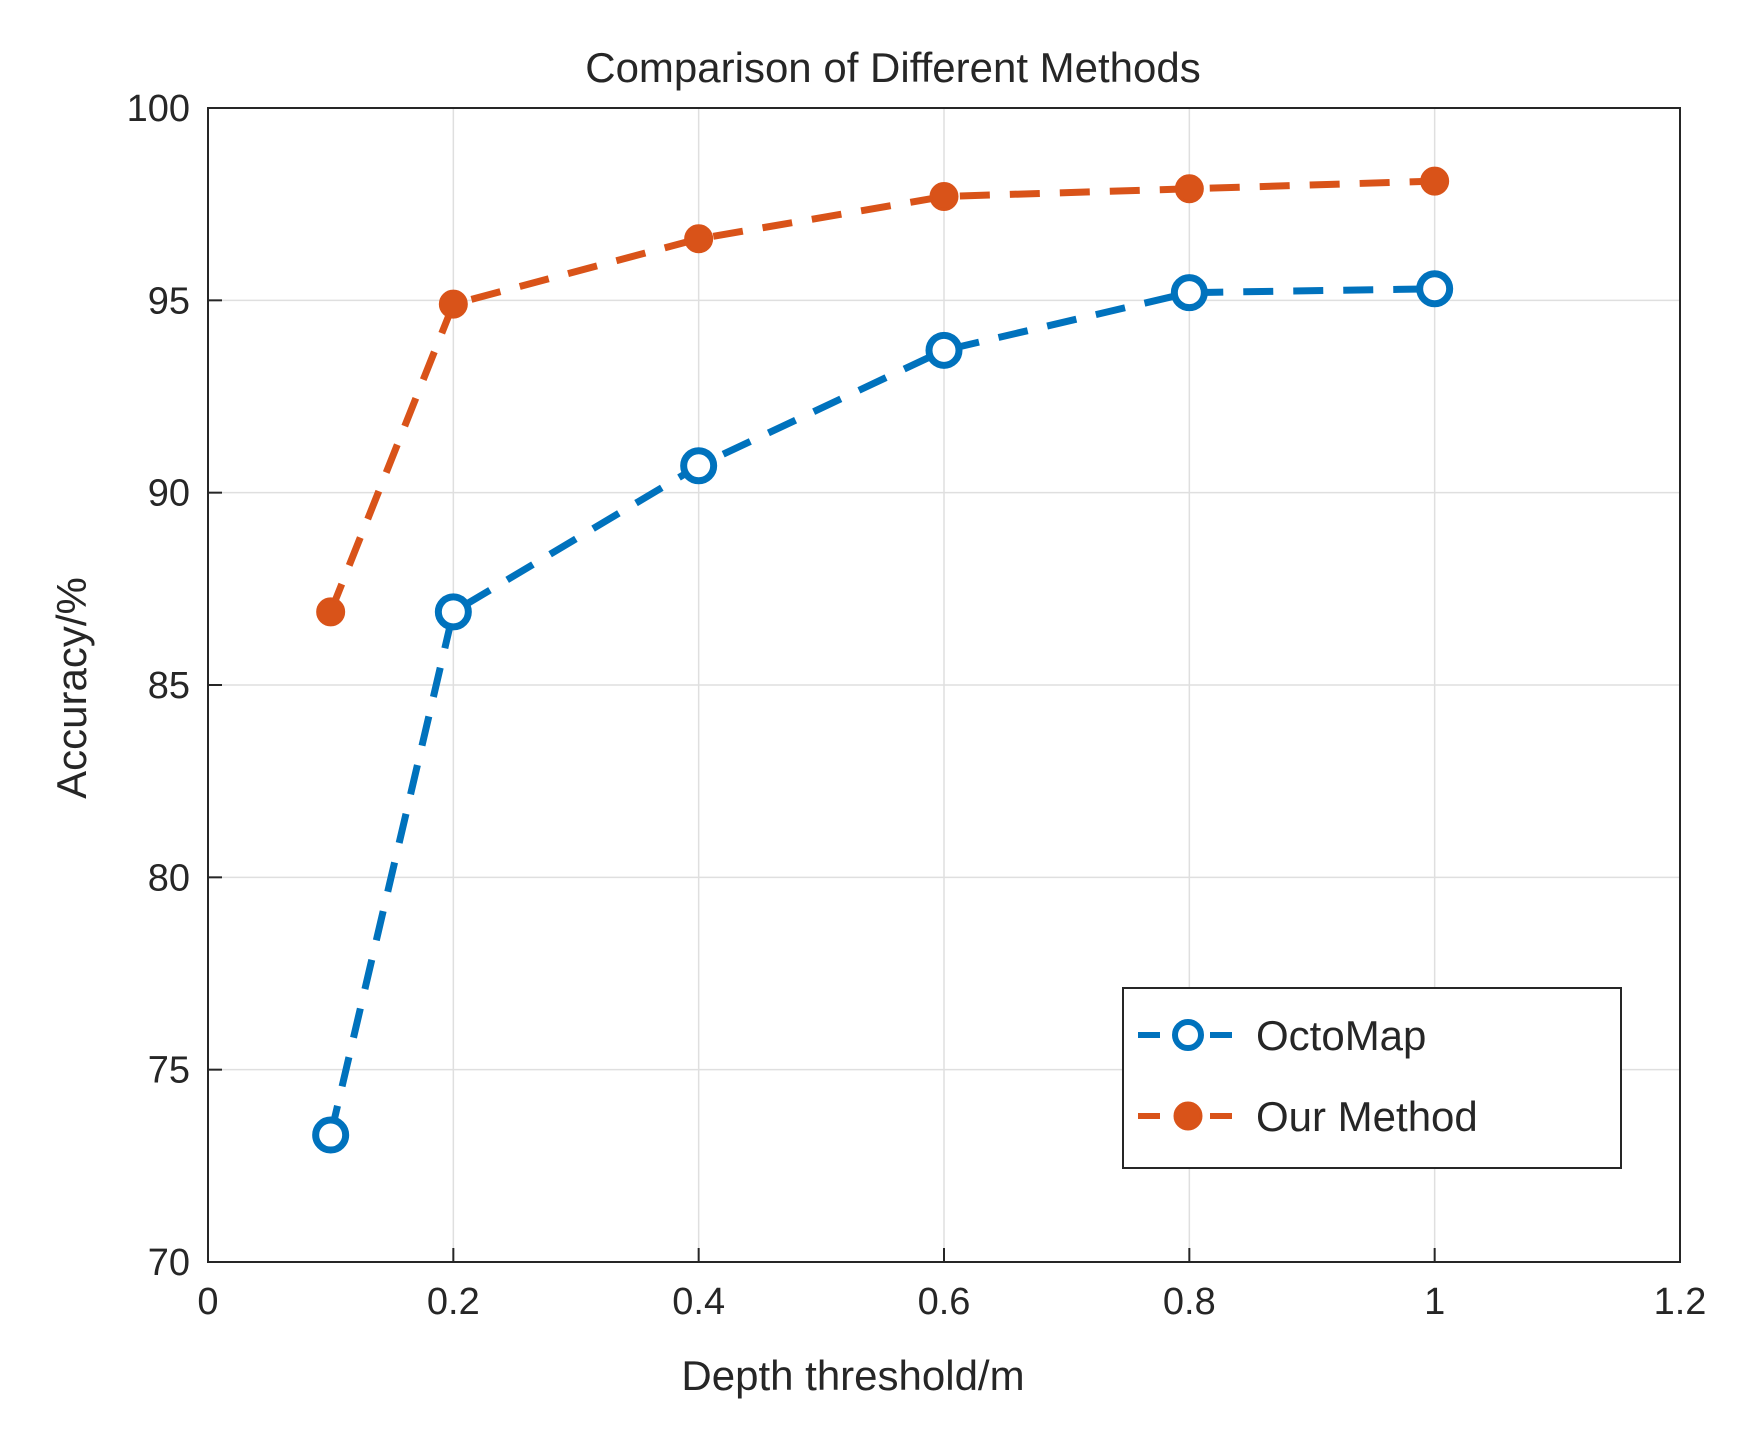 The image size is (1754, 1430). What do you see at coordinates (158, 109) in the screenshot?
I see `y-tick-label-6: 100` at bounding box center [158, 109].